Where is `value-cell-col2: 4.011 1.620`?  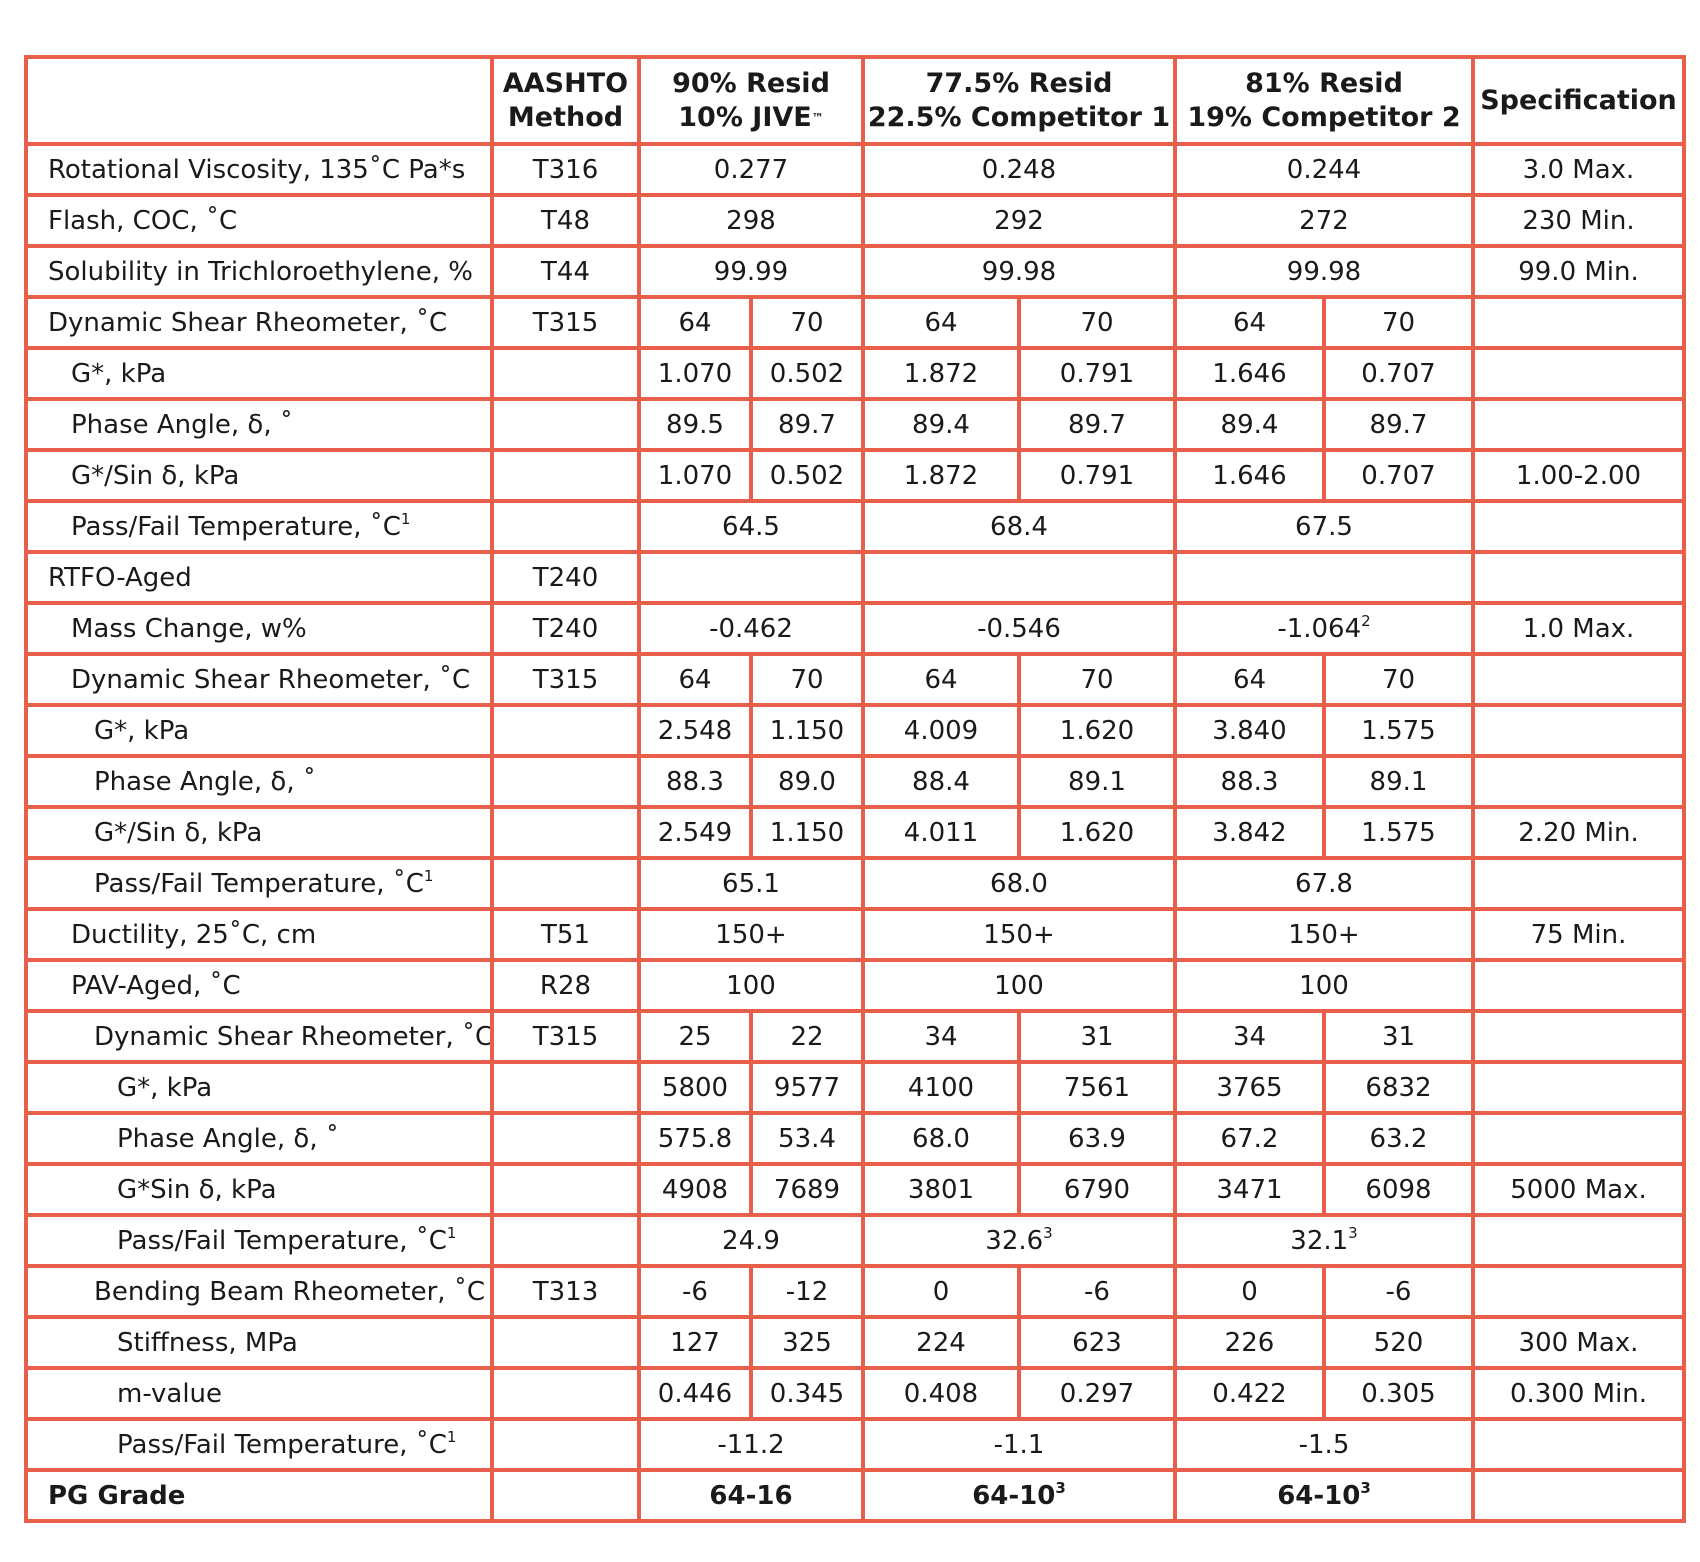
value-cell-col2: 4.011 1.620 is located at coordinates (1019, 832).